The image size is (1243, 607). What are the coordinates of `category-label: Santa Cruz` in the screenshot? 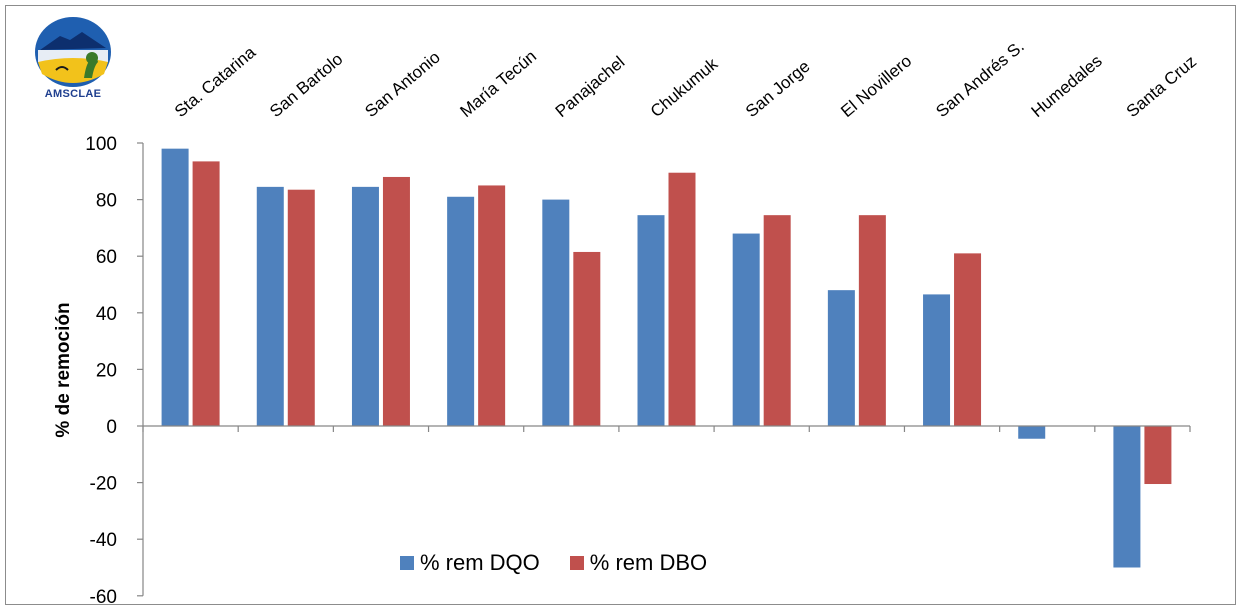 It's located at (1161, 86).